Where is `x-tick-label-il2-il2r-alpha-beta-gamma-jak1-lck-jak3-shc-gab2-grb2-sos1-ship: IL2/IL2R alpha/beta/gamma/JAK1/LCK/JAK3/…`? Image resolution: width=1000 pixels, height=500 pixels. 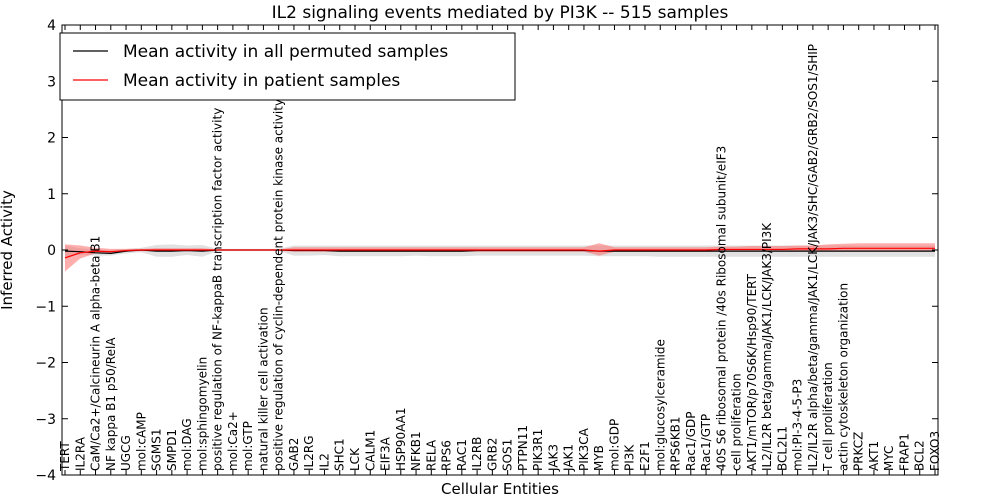 x-tick-label-il2-il2r-alpha-beta-gamma-jak1-lck-jak3-shc-gab2-grb2-sos1-ship: IL2/IL2R alpha/beta/gamma/JAK1/LCK/JAK3/… is located at coordinates (813, 257).